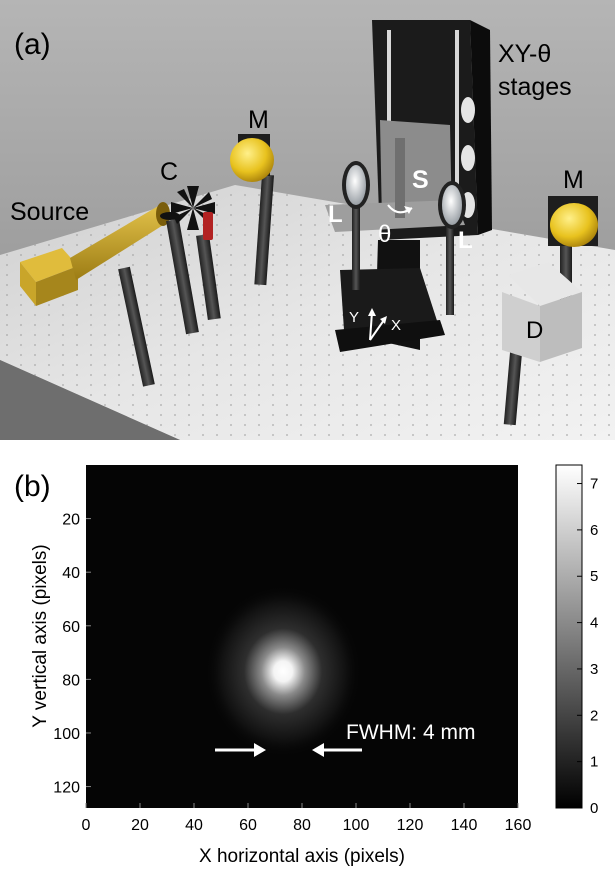 The height and width of the screenshot is (872, 615). I want to click on x-axis-ticks: 0 20 40 60 80 100 120 140 160, so click(307, 818).